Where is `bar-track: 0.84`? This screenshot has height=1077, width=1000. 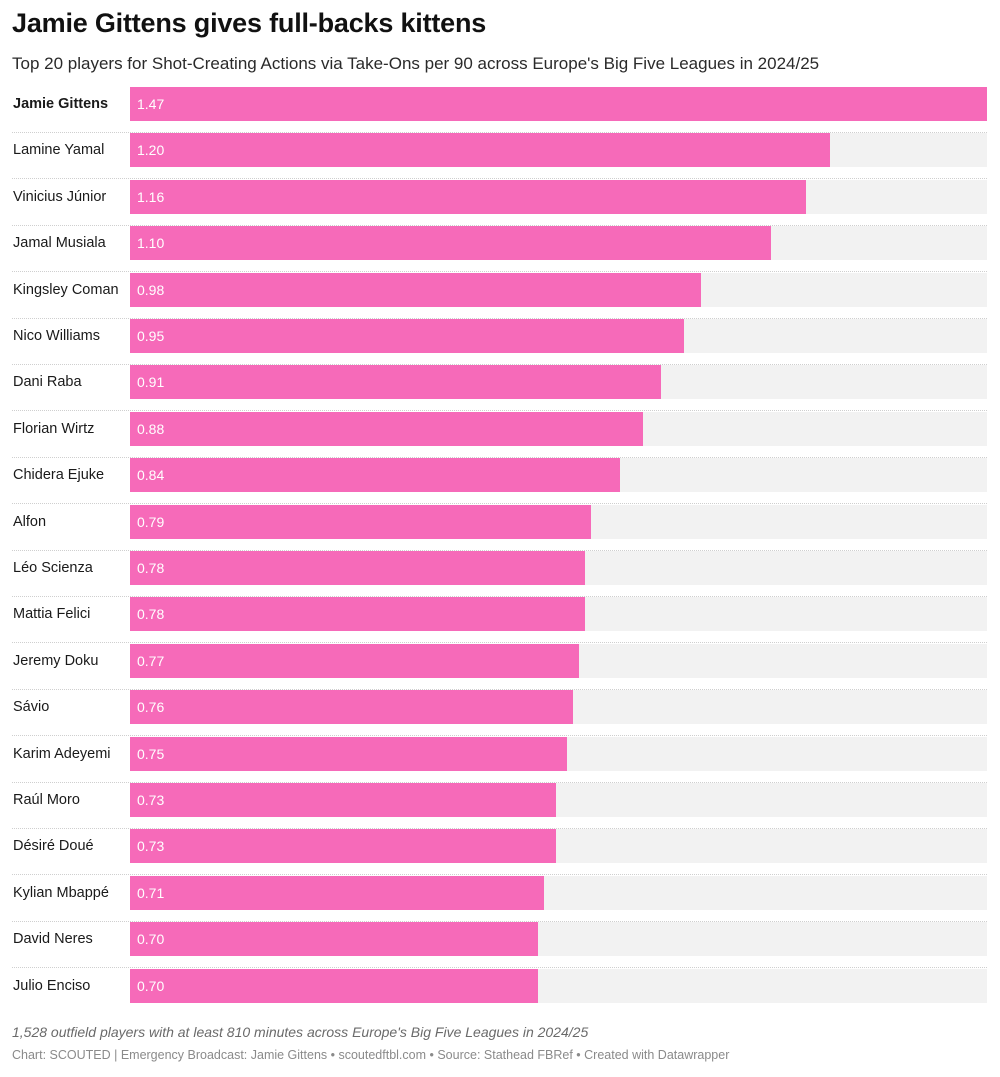 bar-track: 0.84 is located at coordinates (558, 475).